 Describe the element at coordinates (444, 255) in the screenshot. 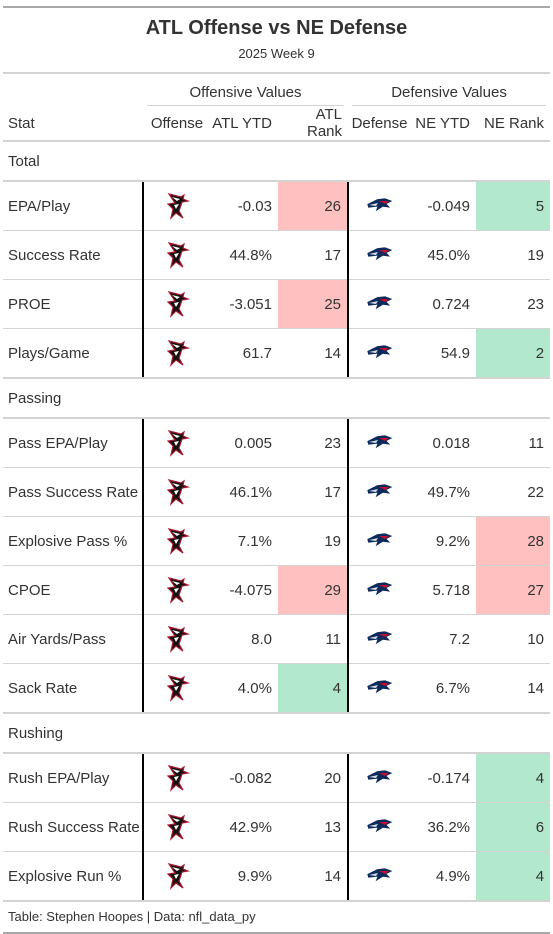

I see `ne-ytd-value: 45.0%` at that location.